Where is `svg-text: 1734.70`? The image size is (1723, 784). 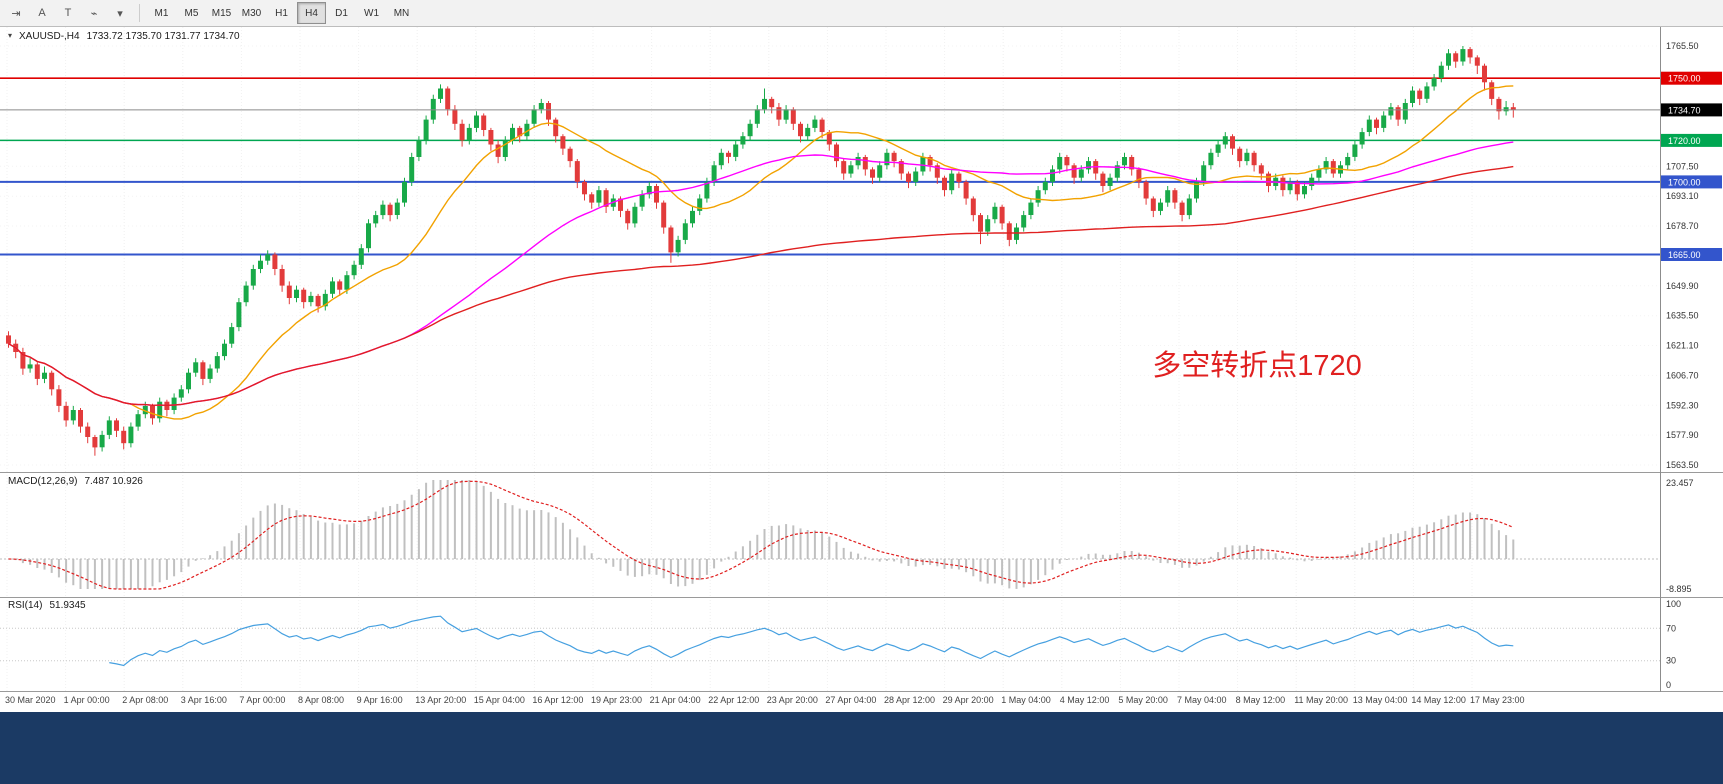 svg-text: 1734.70 is located at coordinates (1684, 110).